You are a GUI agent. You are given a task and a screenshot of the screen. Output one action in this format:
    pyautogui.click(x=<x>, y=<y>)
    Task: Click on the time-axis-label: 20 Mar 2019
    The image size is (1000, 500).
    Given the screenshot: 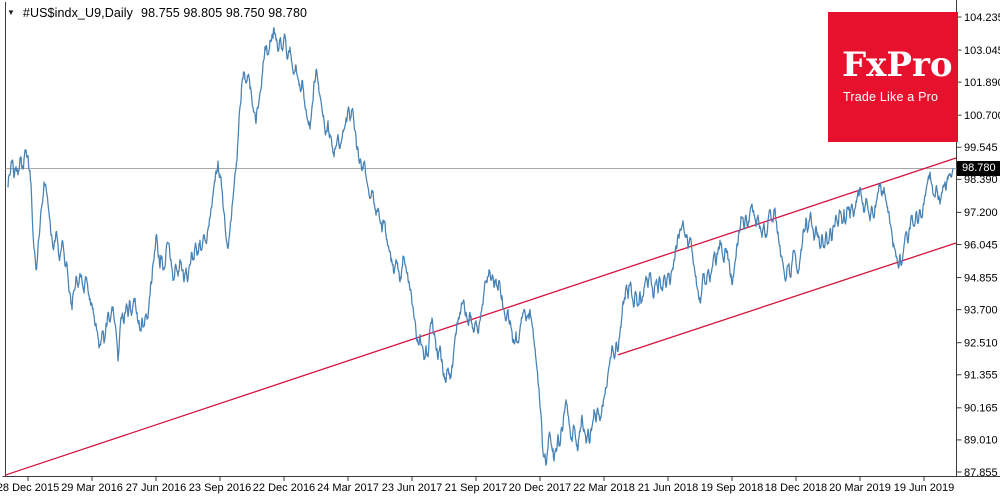 What is the action you would take?
    pyautogui.click(x=860, y=488)
    